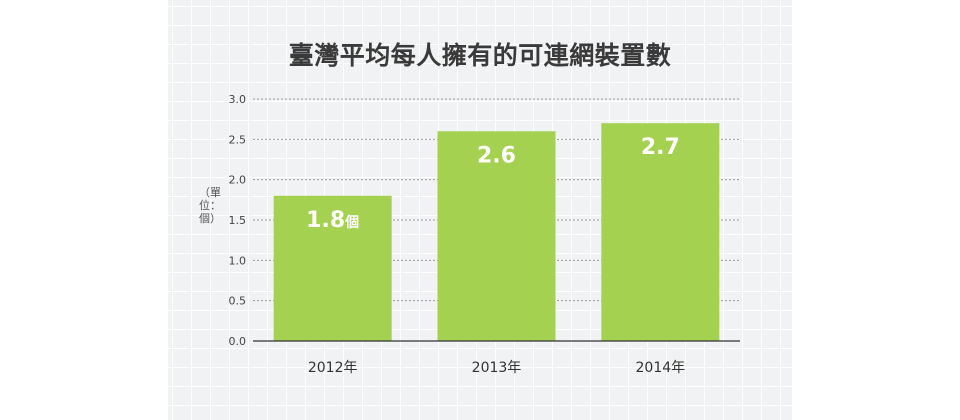 The height and width of the screenshot is (420, 960). What do you see at coordinates (333, 368) in the screenshot?
I see `x-category-label: 2012年` at bounding box center [333, 368].